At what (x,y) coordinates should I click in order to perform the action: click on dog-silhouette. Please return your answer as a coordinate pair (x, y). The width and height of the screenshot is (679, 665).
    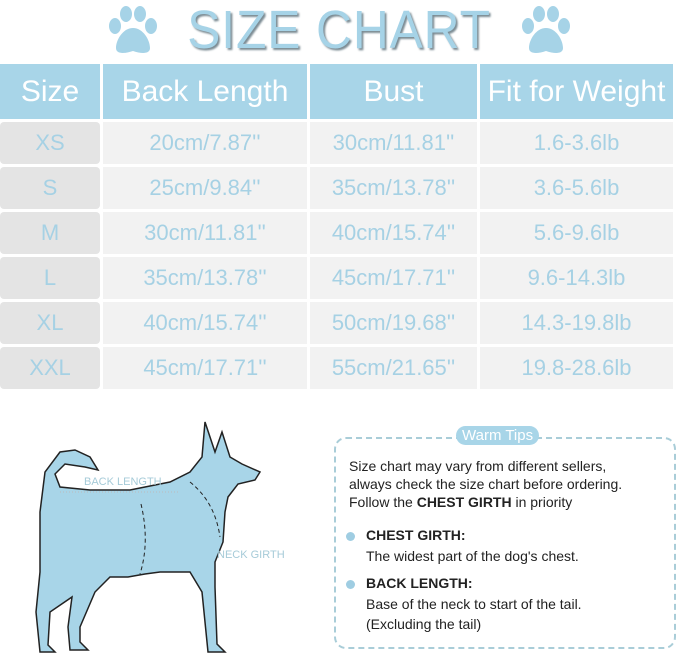
    Looking at the image, I should click on (148, 537).